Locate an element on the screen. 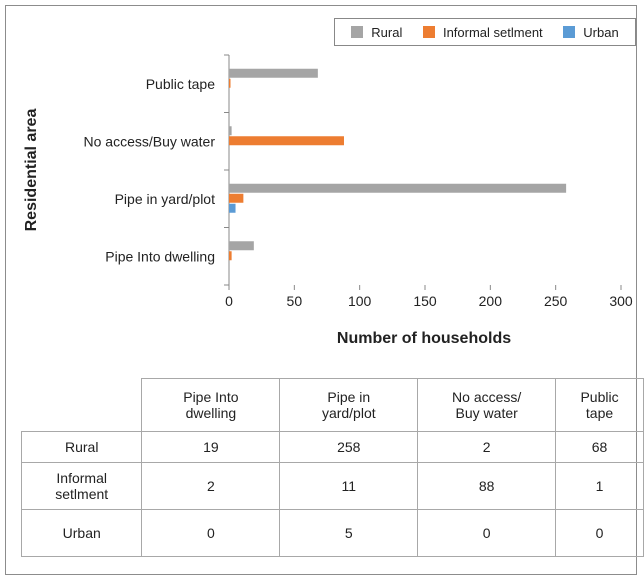 This screenshot has width=644, height=582. legend-item-informal: Informal setlment is located at coordinates (482, 32).